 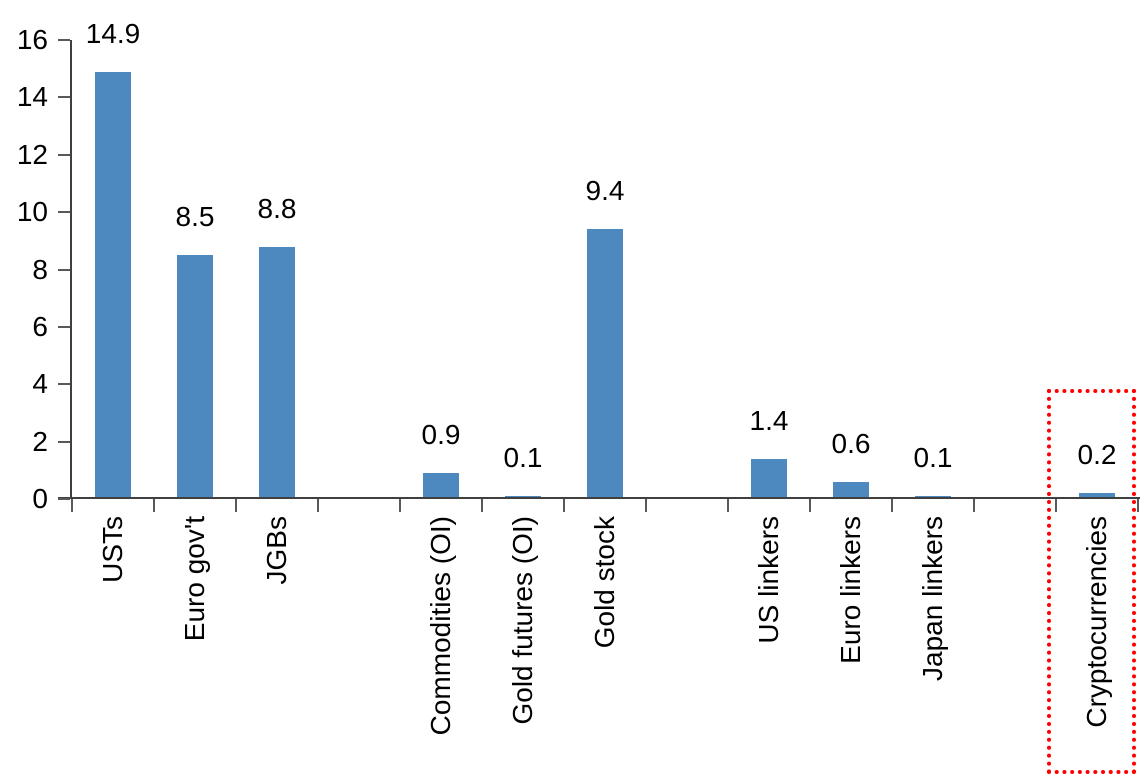 I want to click on value-label-euro-gov-t: 8.5, so click(x=195, y=216).